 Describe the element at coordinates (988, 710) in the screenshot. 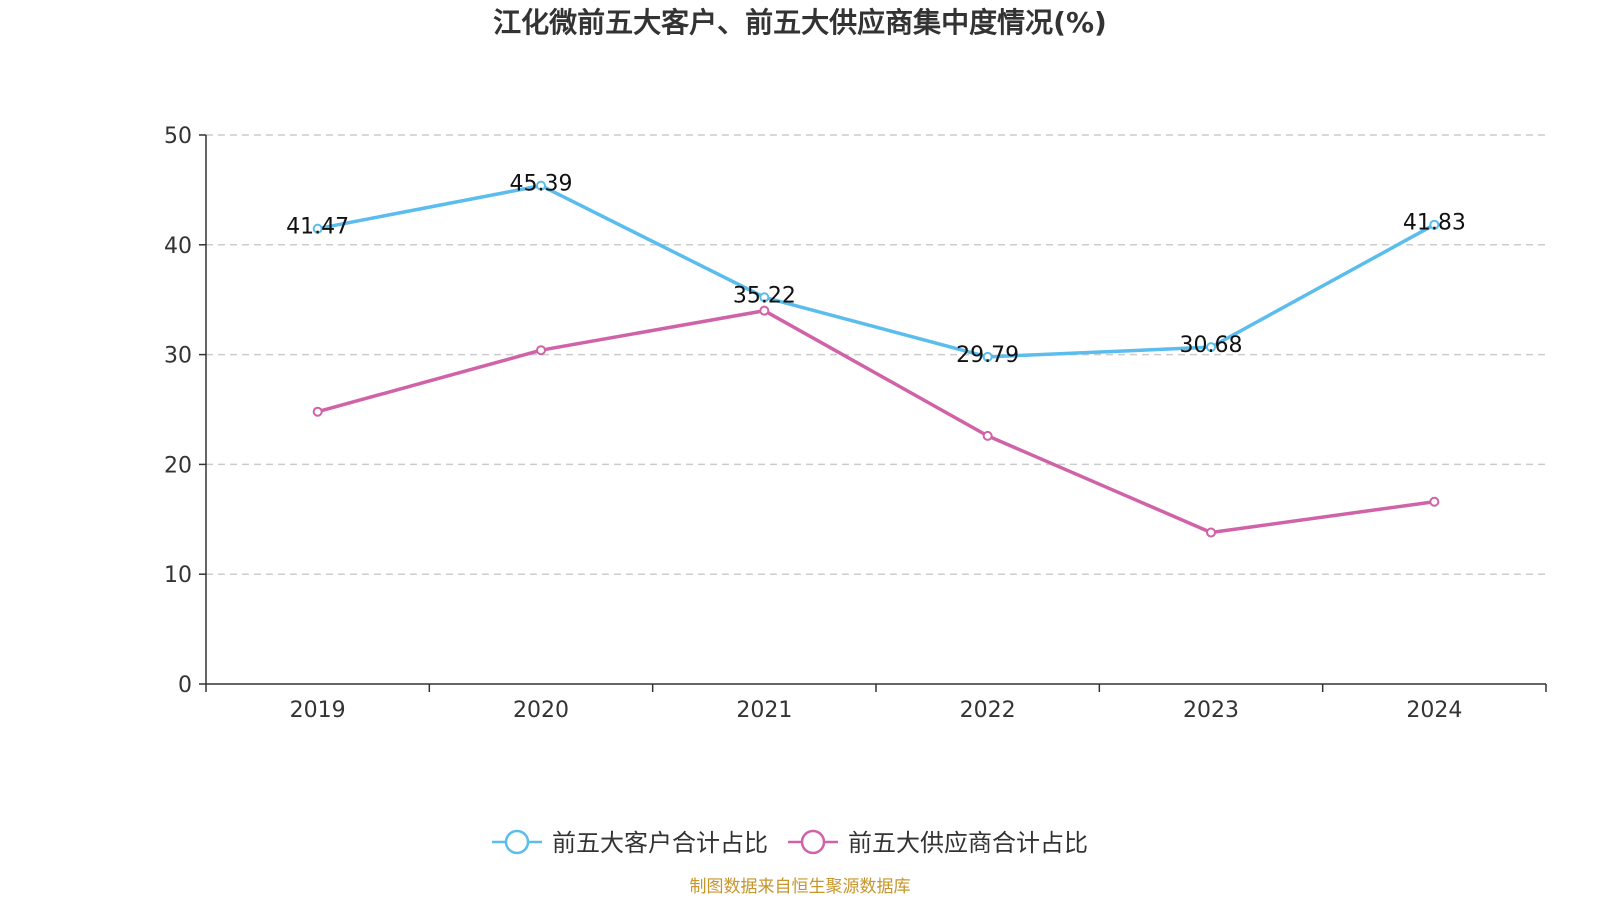

I see `x-tick-label: 2022` at that location.